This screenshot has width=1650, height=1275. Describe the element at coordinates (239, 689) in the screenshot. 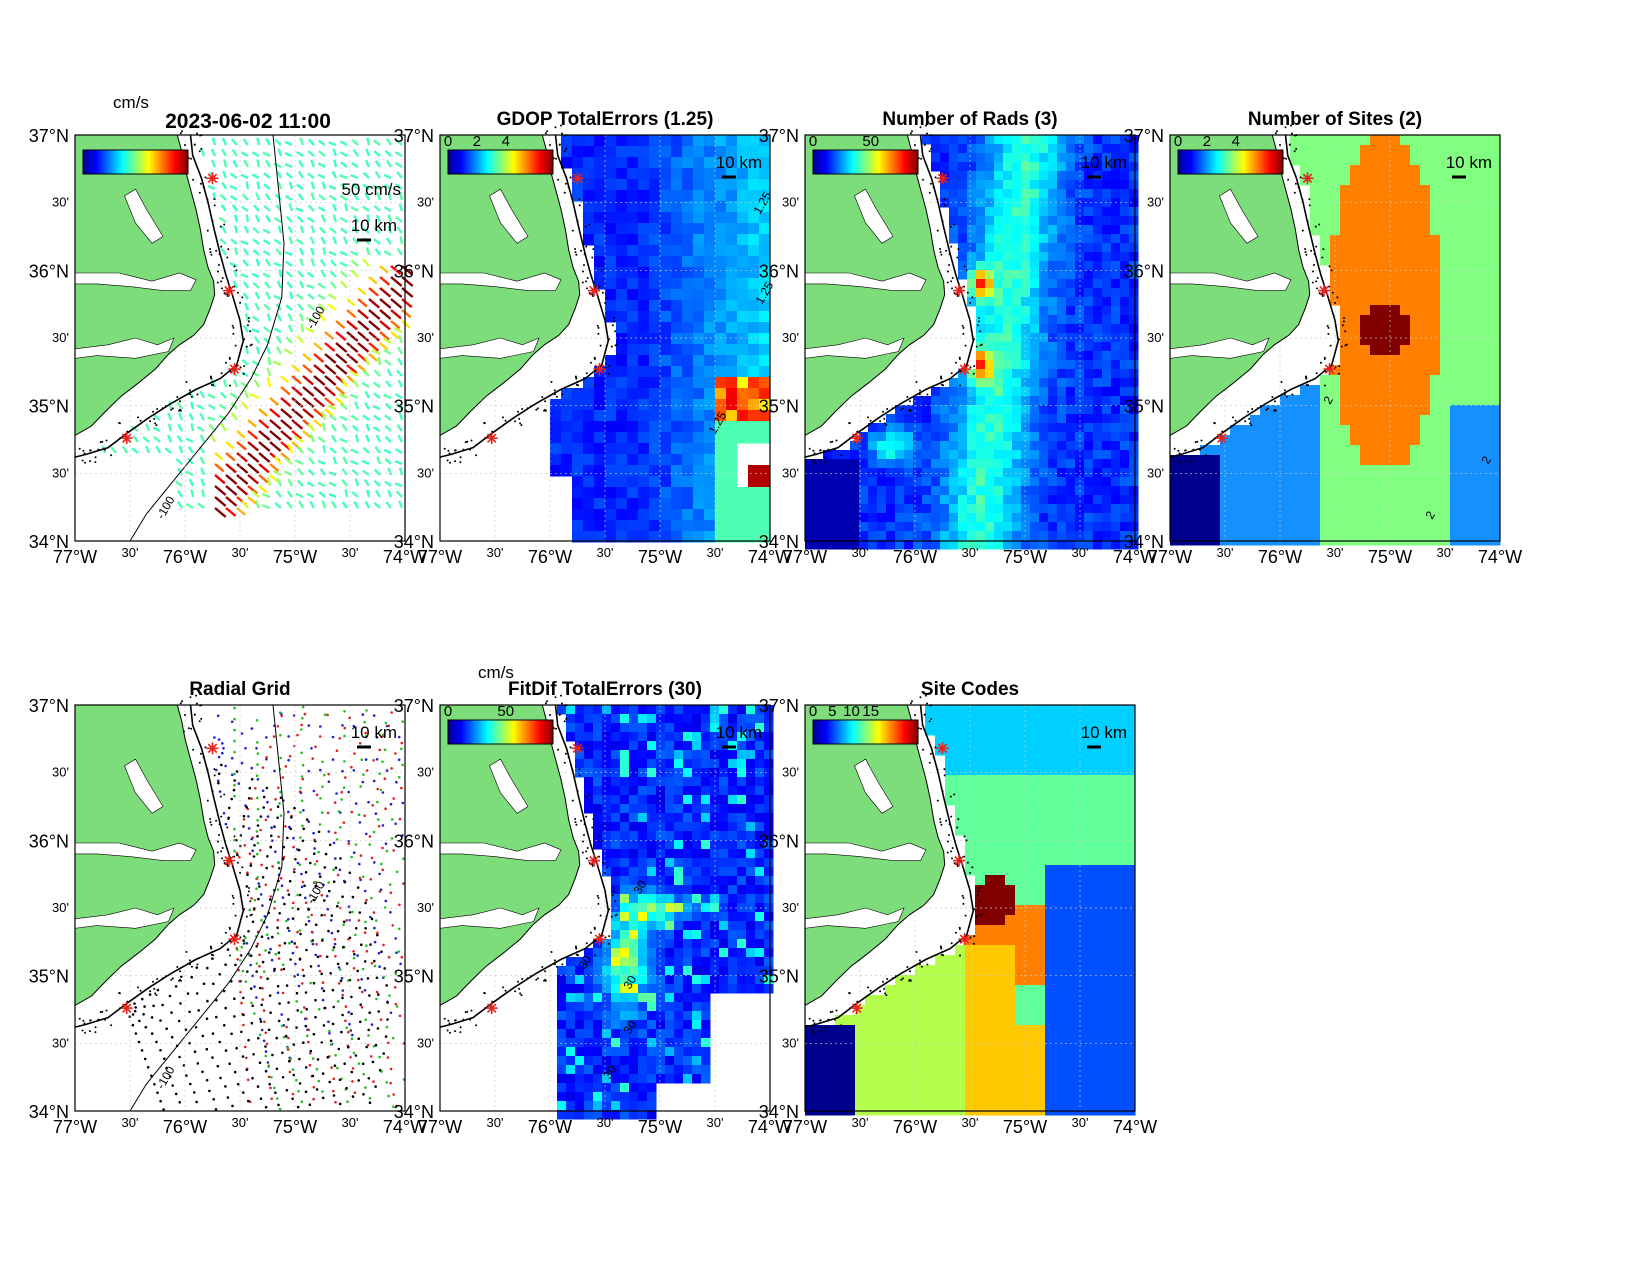

I see `panel-title: Radial Grid` at that location.